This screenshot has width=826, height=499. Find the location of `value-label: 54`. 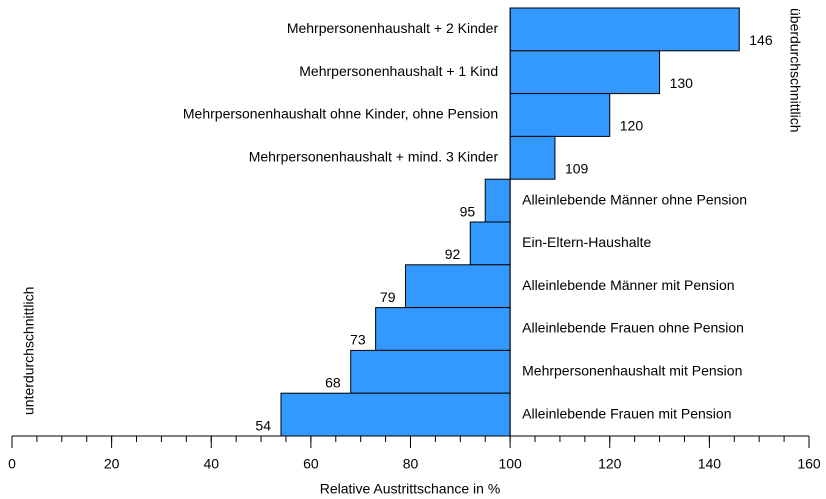

value-label: 54 is located at coordinates (263, 425).